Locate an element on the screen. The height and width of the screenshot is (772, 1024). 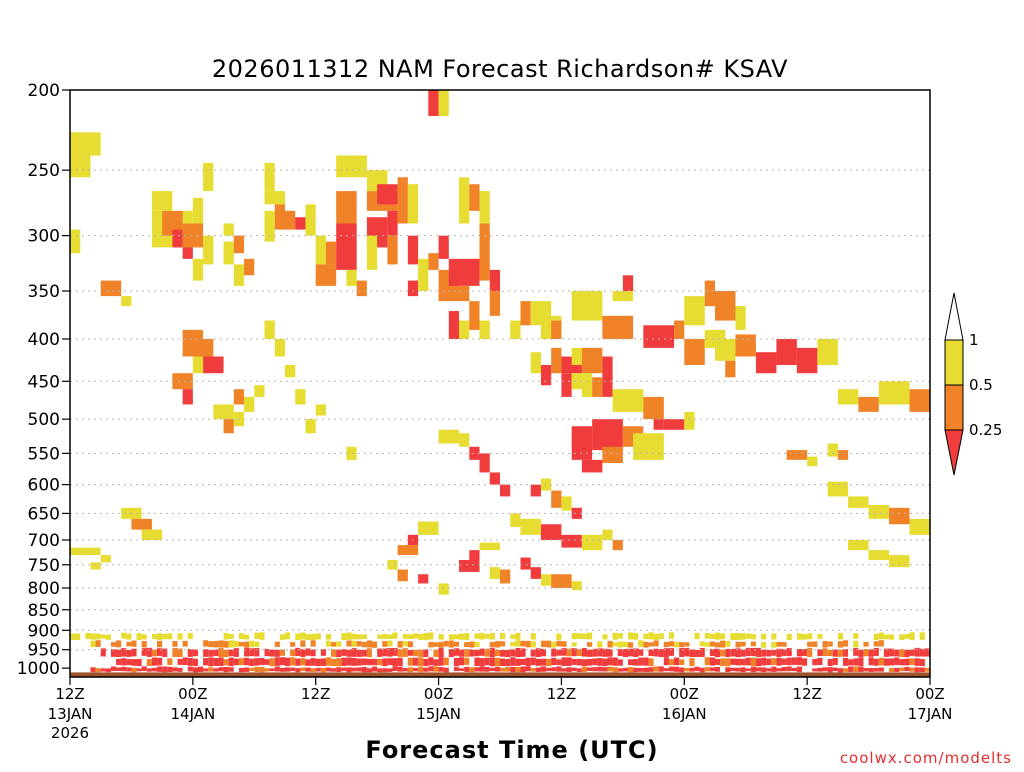
y-tick-label: 300 is located at coordinates (44, 237).